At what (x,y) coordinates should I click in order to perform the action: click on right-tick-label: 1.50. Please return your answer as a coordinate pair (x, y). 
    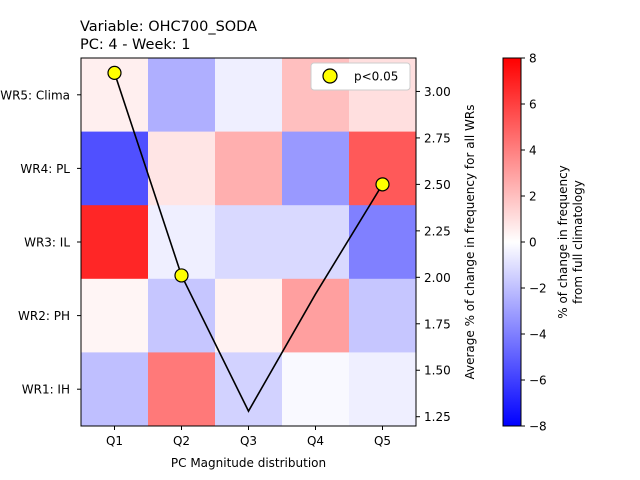
    Looking at the image, I should click on (437, 371).